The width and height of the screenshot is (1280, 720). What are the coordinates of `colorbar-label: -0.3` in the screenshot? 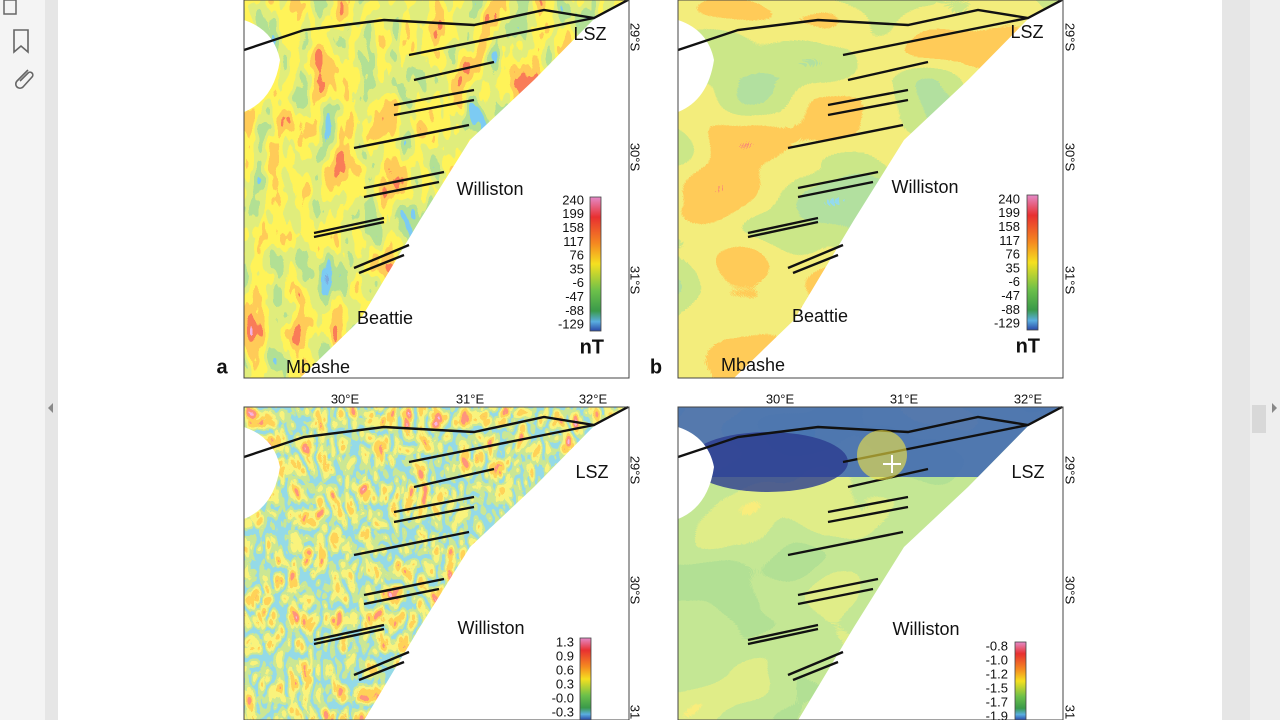 It's located at (563, 711).